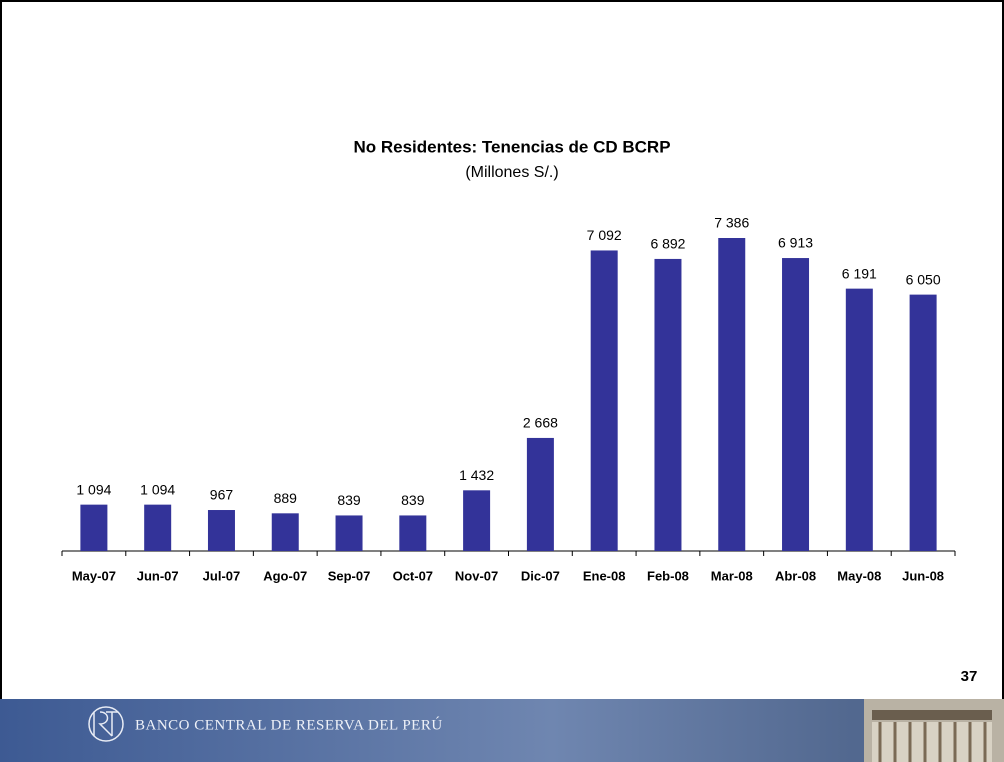 This screenshot has height=762, width=1004. Describe the element at coordinates (795, 243) in the screenshot. I see `value-label: 6 913` at that location.